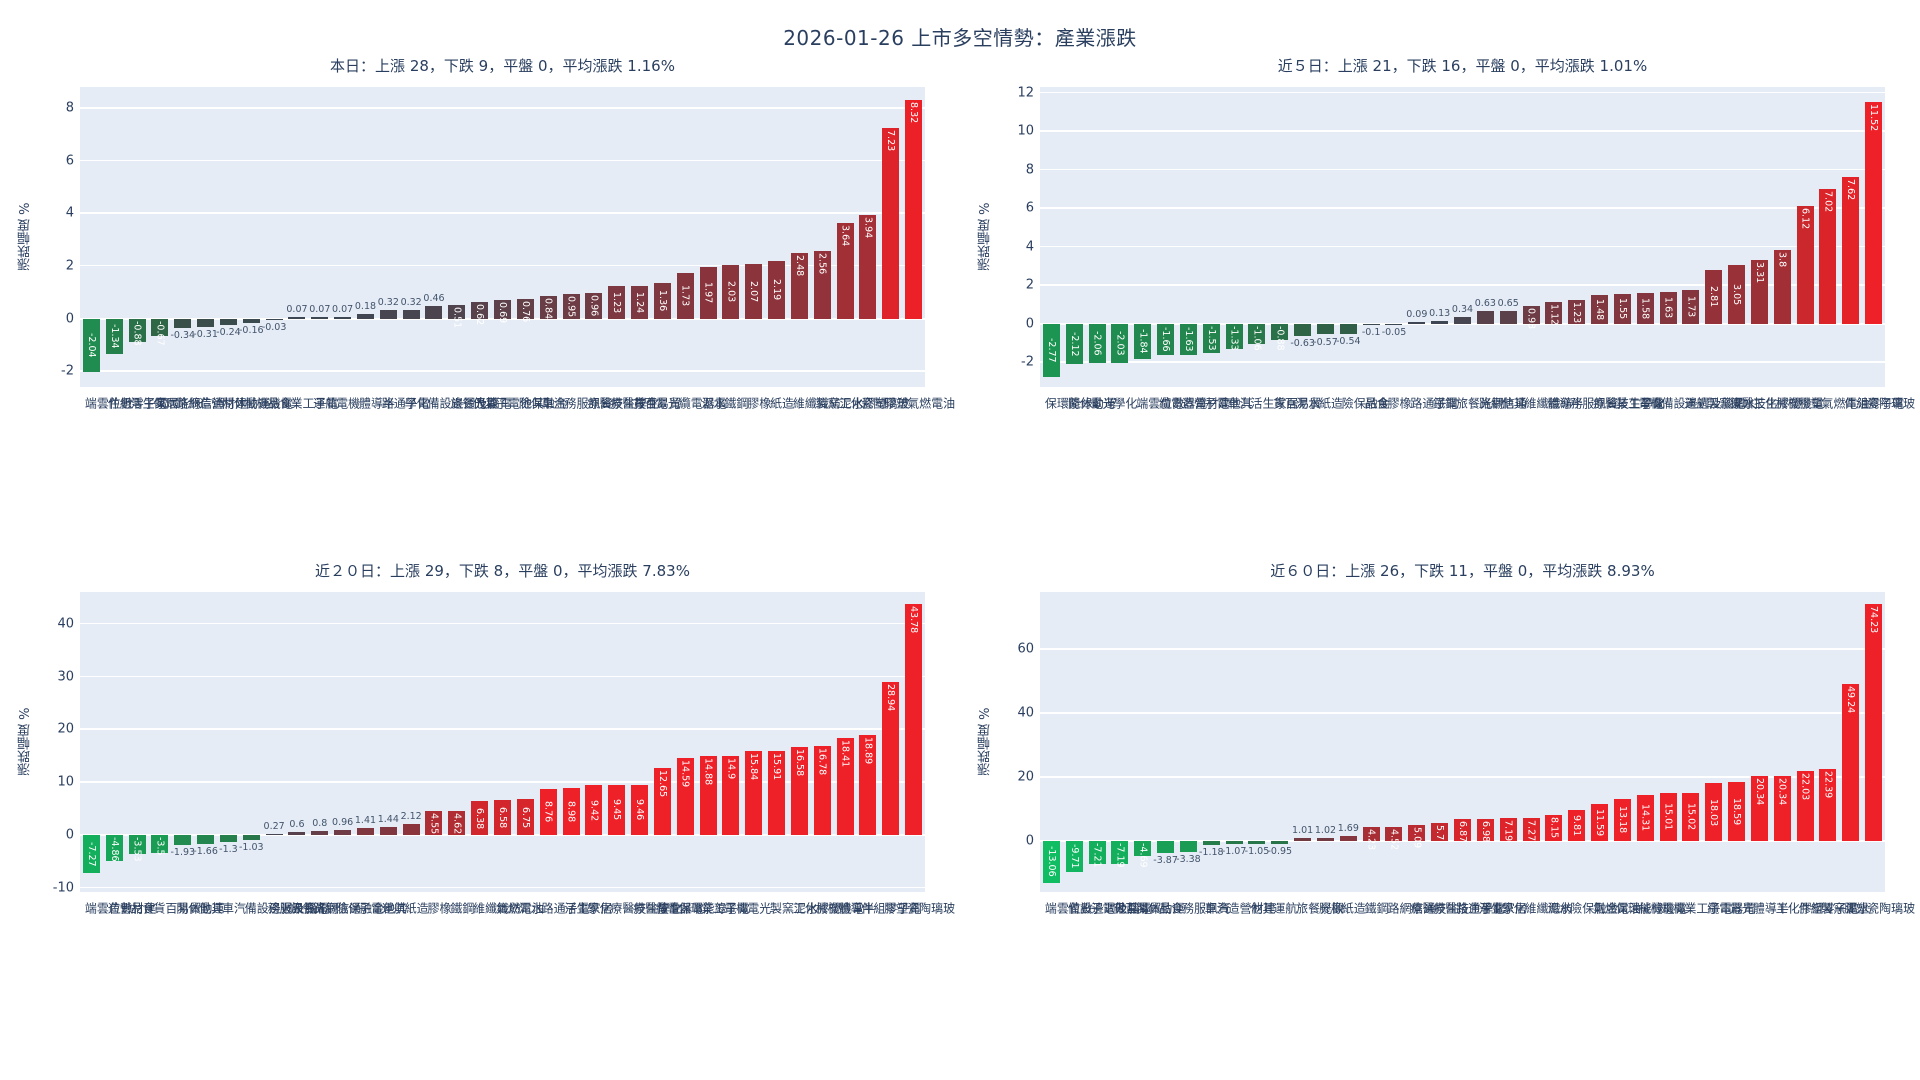 This screenshot has height=1080, width=1920. What do you see at coordinates (891, 223) in the screenshot?
I see `bar-塑膠` at bounding box center [891, 223].